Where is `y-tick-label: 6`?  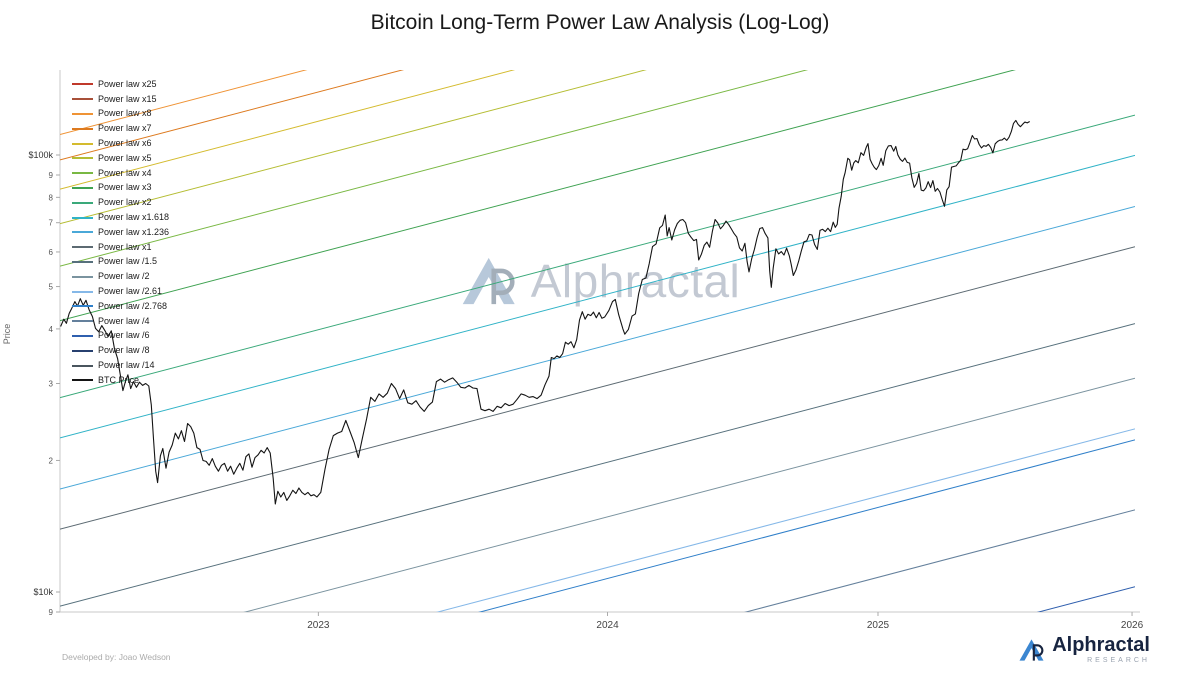 y-tick-label: 6 is located at coordinates (51, 252).